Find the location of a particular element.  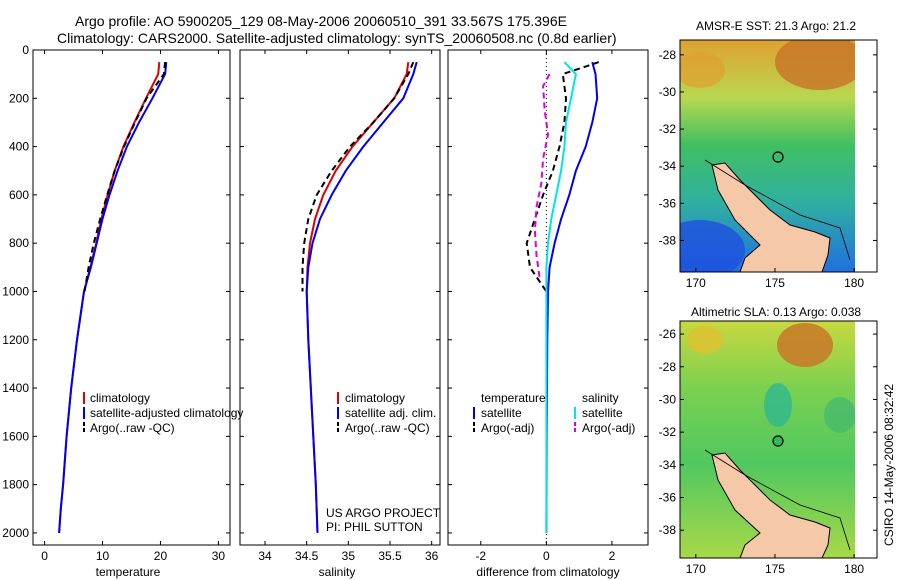

sla-map-axes: 170 175 180 -26 -28 -30 -32 -34 -36 -38 is located at coordinates (768, 451).